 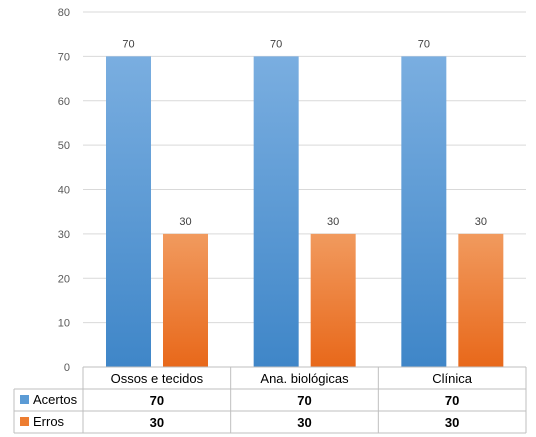 What do you see at coordinates (157, 422) in the screenshot?
I see `table-cell-erros-0: 30` at bounding box center [157, 422].